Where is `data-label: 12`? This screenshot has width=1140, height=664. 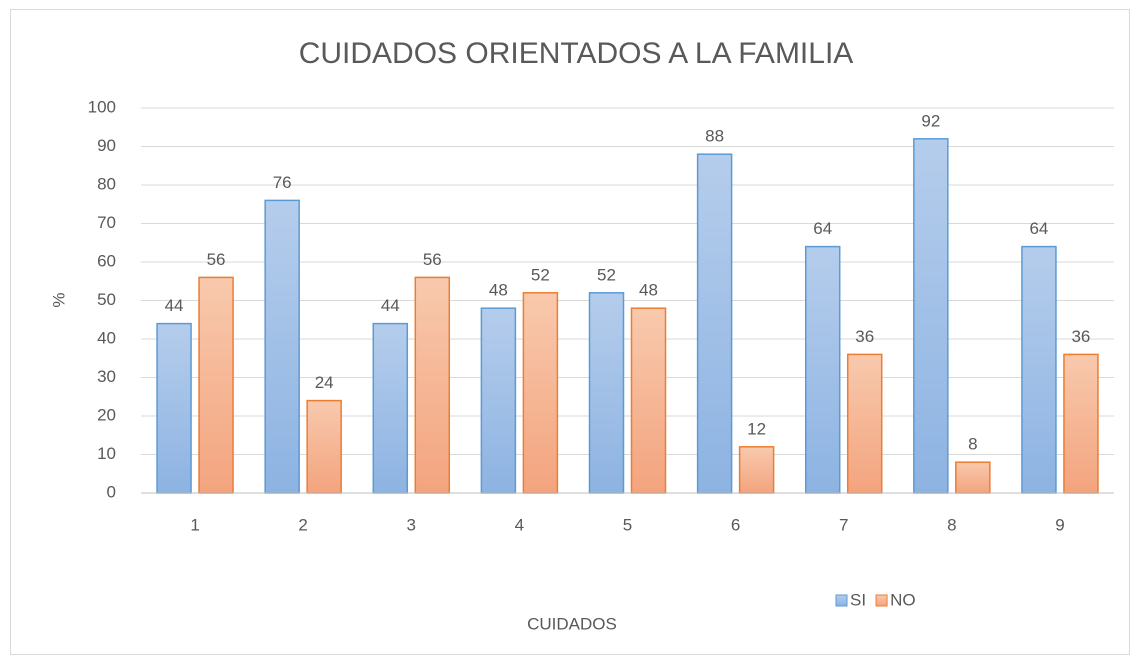
data-label: 12 is located at coordinates (756, 428).